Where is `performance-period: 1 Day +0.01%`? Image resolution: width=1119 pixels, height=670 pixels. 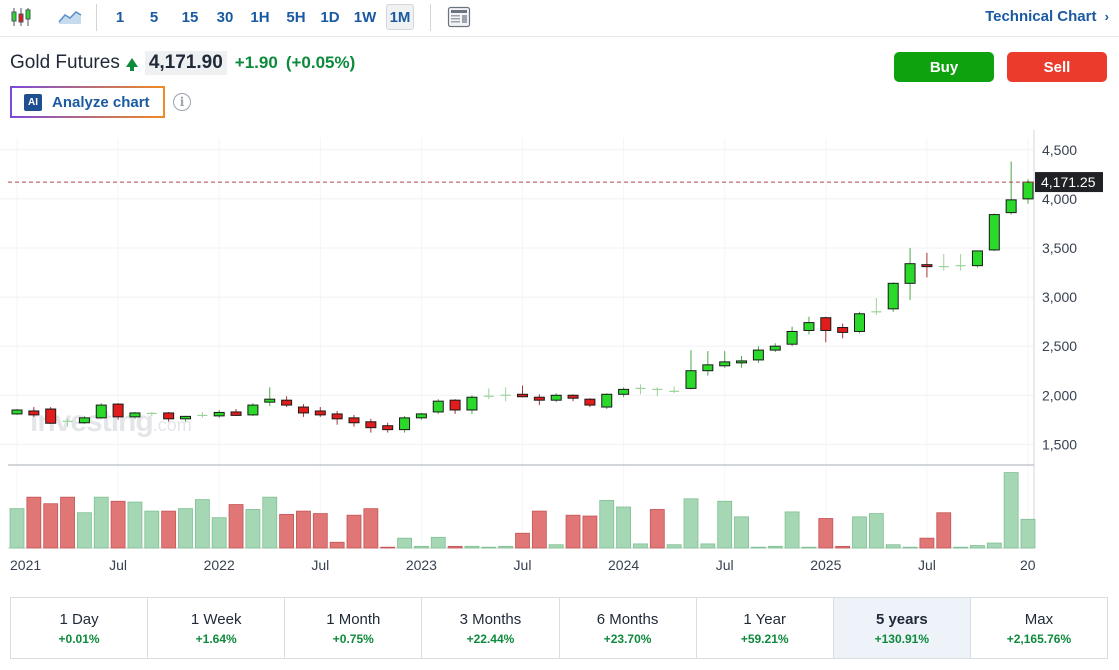
performance-period: 1 Day +0.01% is located at coordinates (80, 628).